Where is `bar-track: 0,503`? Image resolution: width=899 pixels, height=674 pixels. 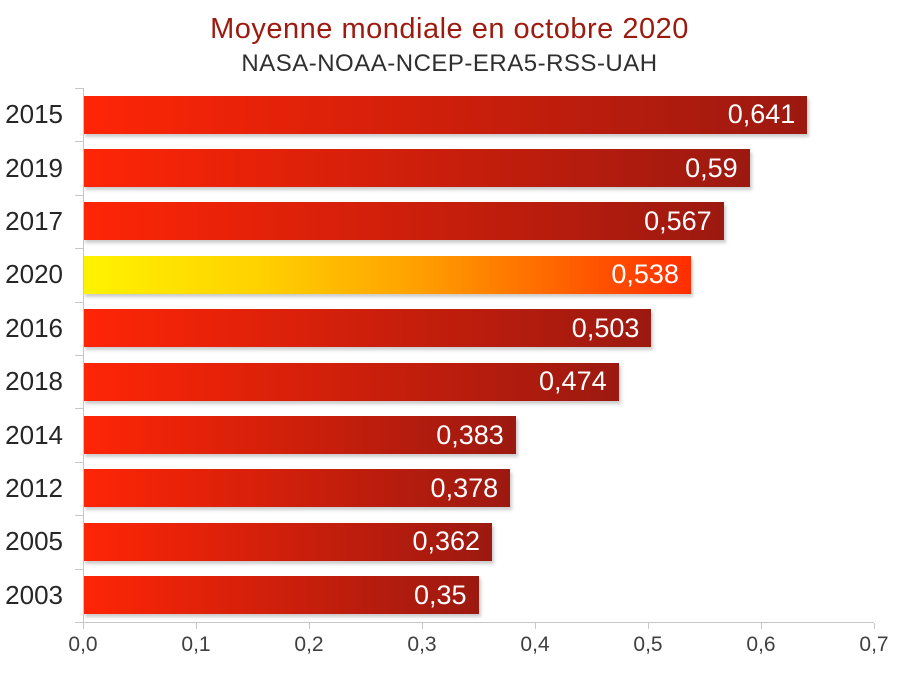
bar-track: 0,503 is located at coordinates (478, 328).